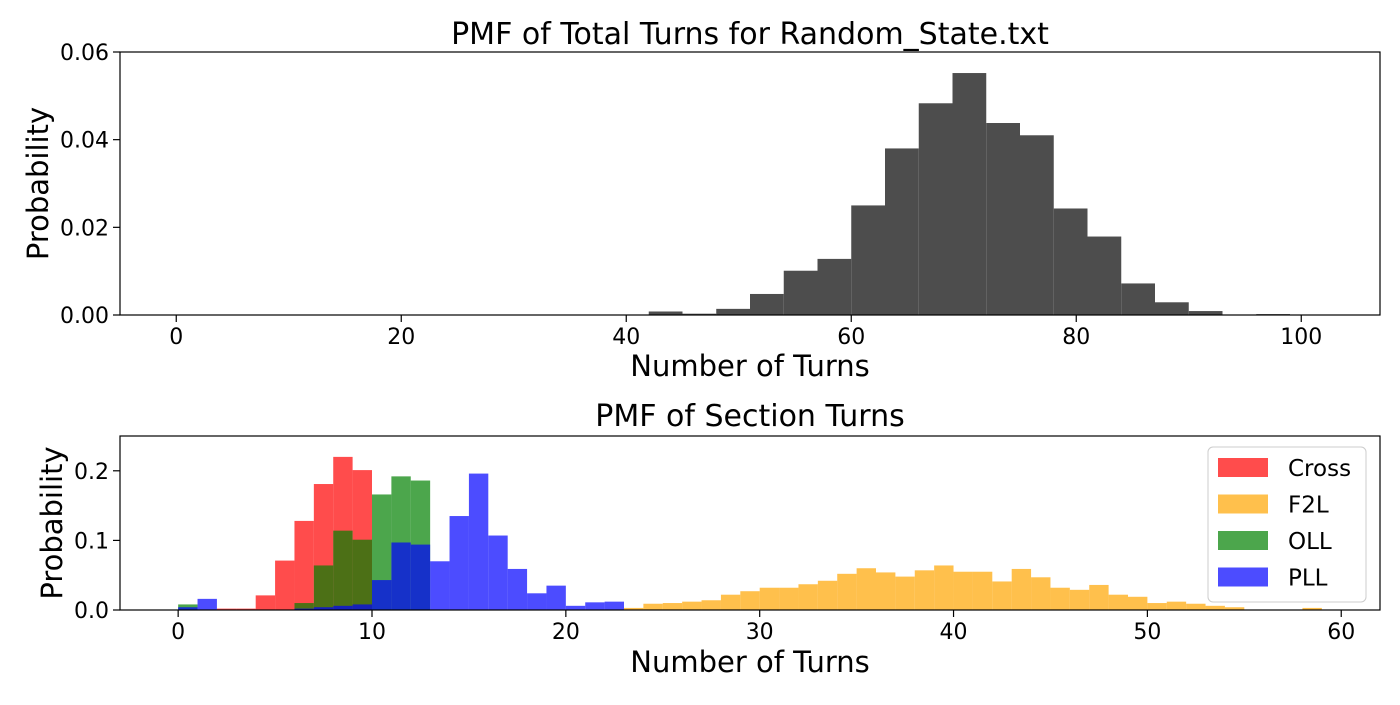 This screenshot has height=705, width=1400. What do you see at coordinates (84, 228) in the screenshot?
I see `y-tick-label: 0.02` at bounding box center [84, 228].